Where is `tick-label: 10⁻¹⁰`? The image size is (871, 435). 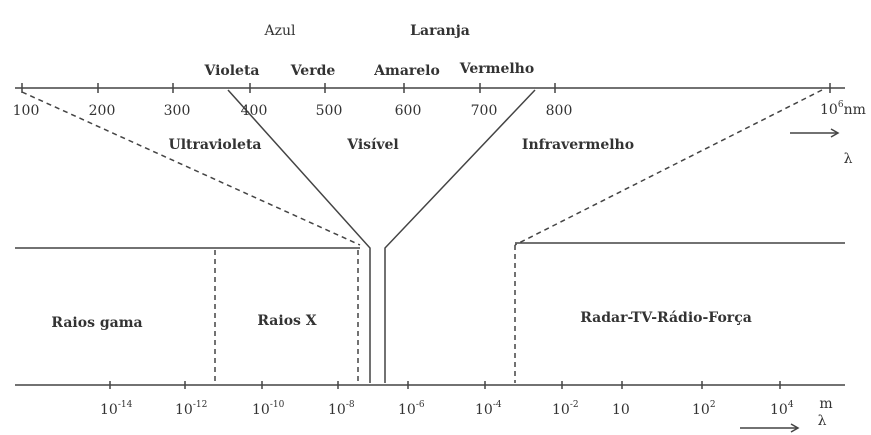
tick-label: 10⁻¹⁰ is located at coordinates (268, 409).